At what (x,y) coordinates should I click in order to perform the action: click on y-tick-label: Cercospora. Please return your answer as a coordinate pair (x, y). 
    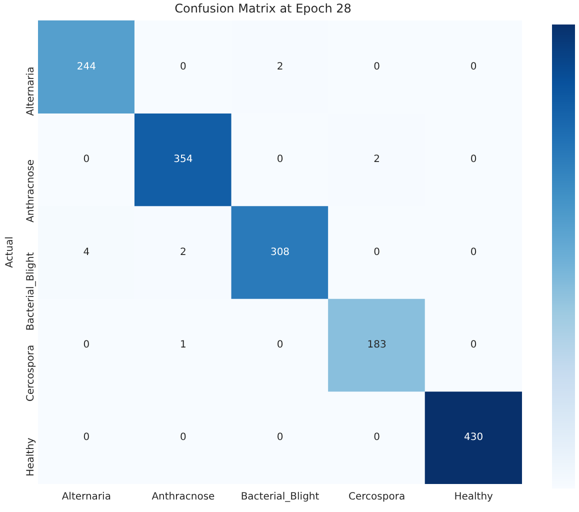
    Looking at the image, I should click on (31, 373).